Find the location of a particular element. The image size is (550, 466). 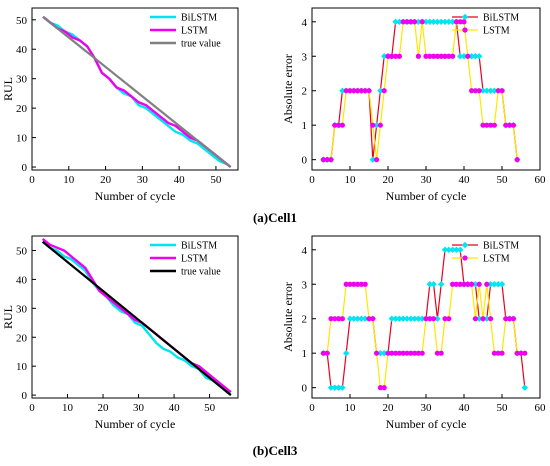

y-axis-label: Absolute error is located at coordinates (288, 89).